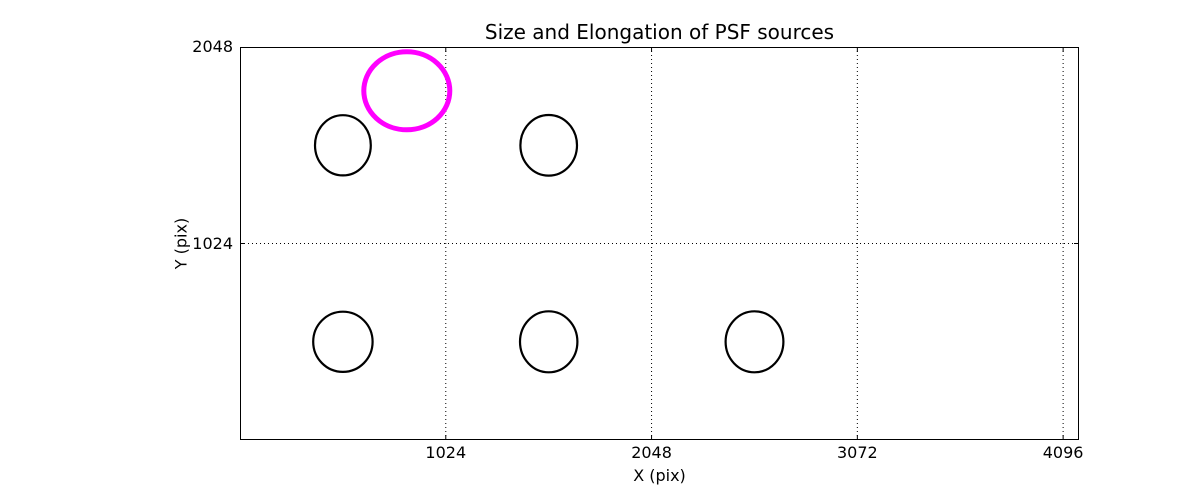  I want to click on x-axis-label: X (pix), so click(659, 475).